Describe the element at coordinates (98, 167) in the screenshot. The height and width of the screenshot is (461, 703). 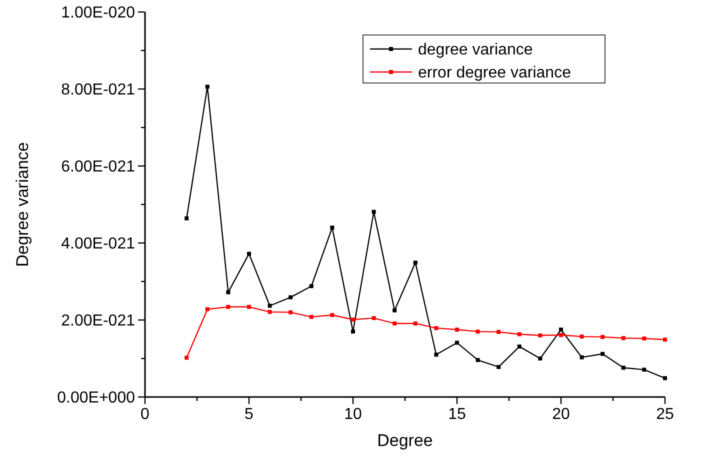
I see `y-tick-label: 6.00E-021` at that location.